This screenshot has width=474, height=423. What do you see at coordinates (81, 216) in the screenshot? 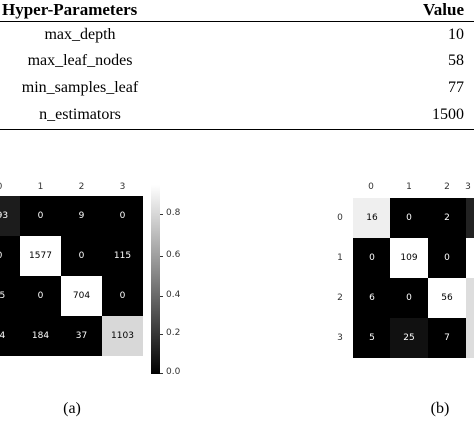
I see `matrix-cell: 9` at bounding box center [81, 216].